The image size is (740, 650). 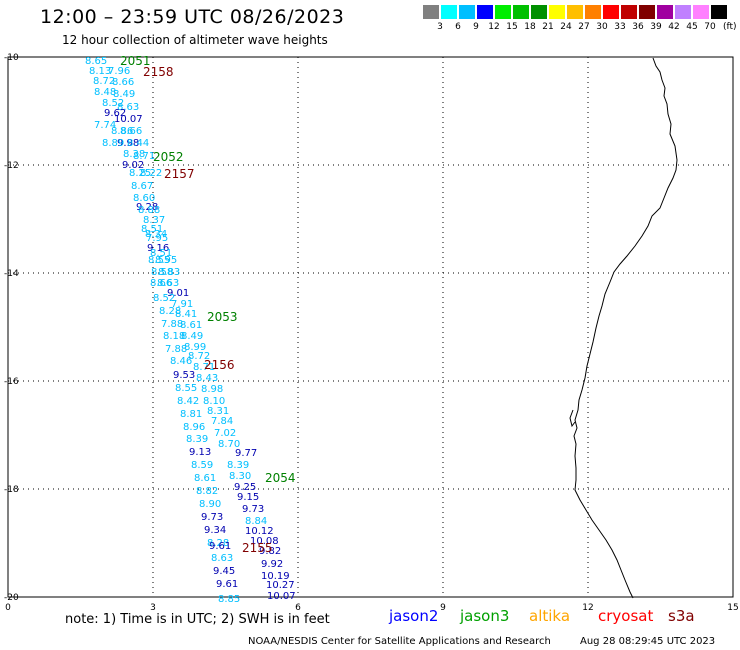 What do you see at coordinates (113, 143) in the screenshot?
I see `wave-height-value: 8.89` at bounding box center [113, 143].